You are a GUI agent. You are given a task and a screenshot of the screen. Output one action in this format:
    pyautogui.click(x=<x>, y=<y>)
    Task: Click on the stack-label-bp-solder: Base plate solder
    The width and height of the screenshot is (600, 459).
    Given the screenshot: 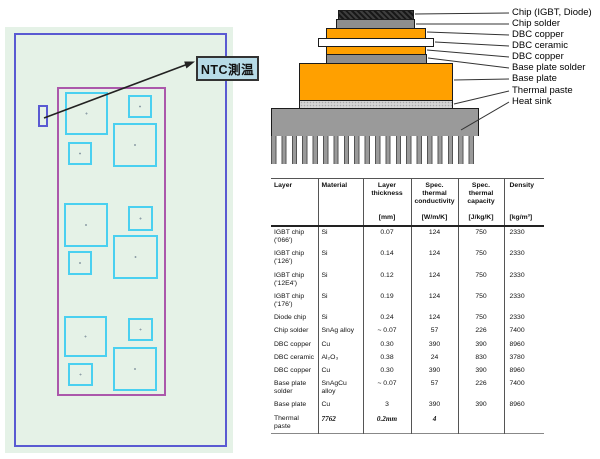 What is the action you would take?
    pyautogui.click(x=549, y=67)
    